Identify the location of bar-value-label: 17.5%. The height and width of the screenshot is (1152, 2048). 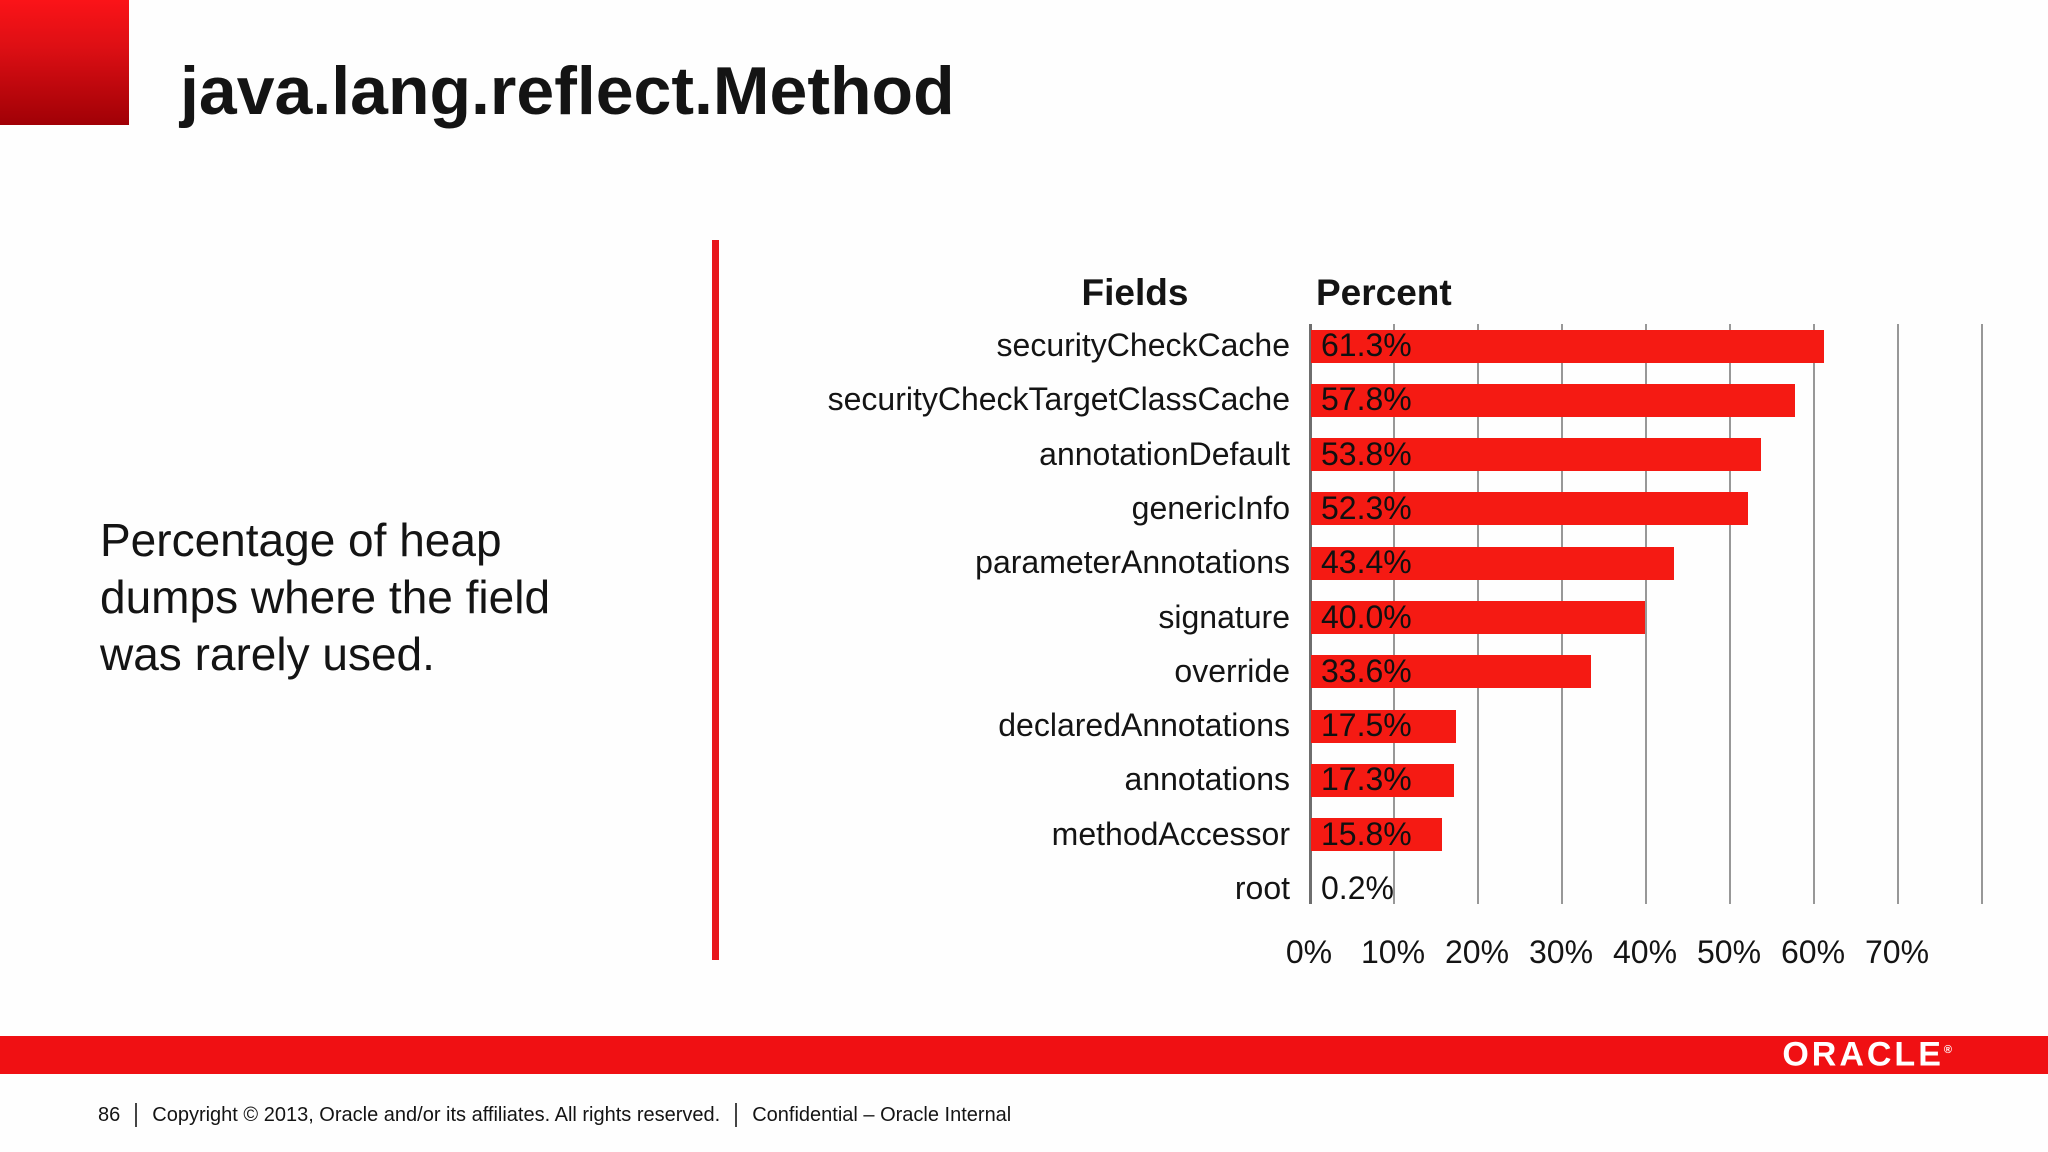
(1366, 725).